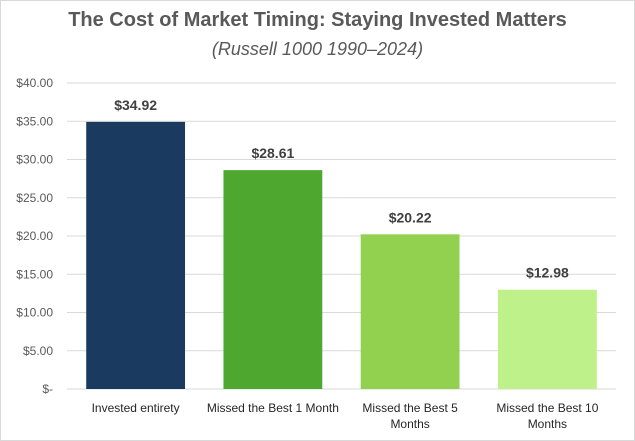  I want to click on y-tick-label: $30.00, so click(34, 160).